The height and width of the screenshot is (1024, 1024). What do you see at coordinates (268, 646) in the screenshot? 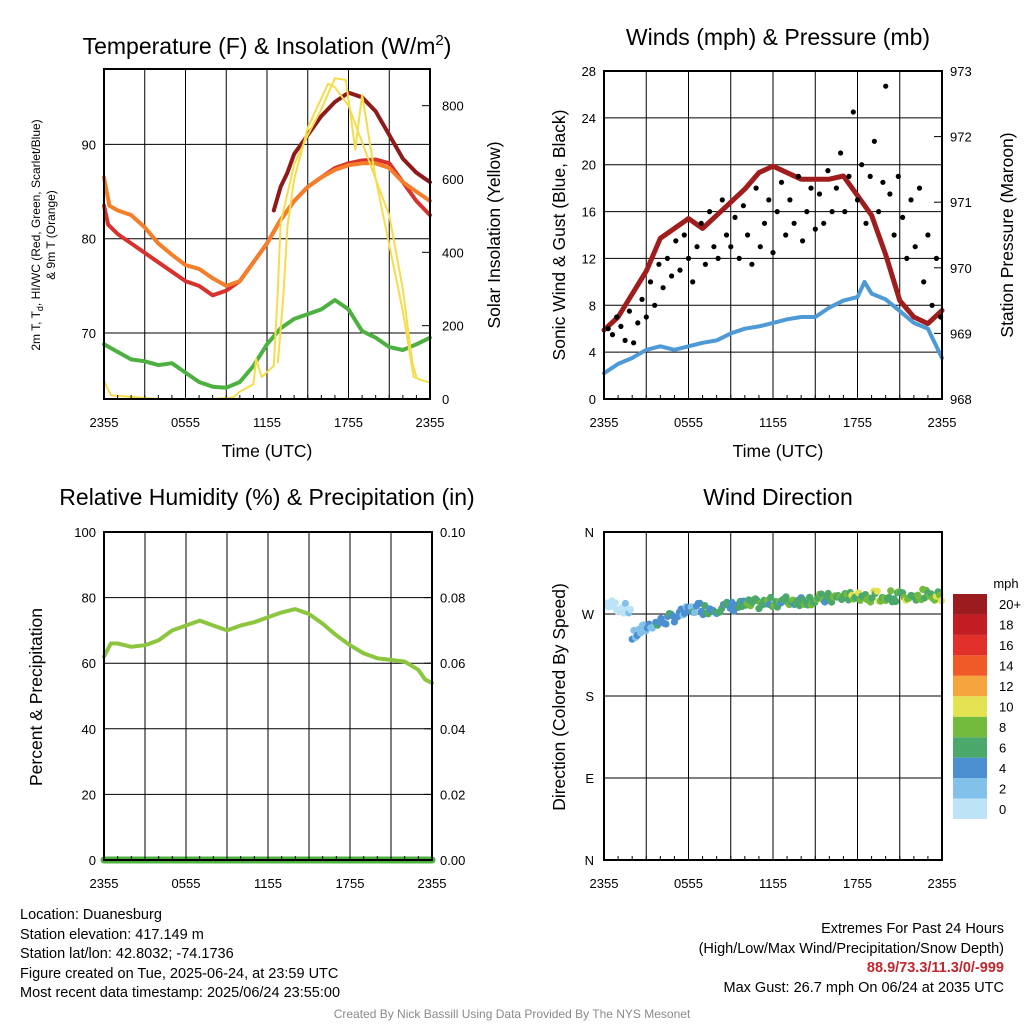
I see `humidity-line` at bounding box center [268, 646].